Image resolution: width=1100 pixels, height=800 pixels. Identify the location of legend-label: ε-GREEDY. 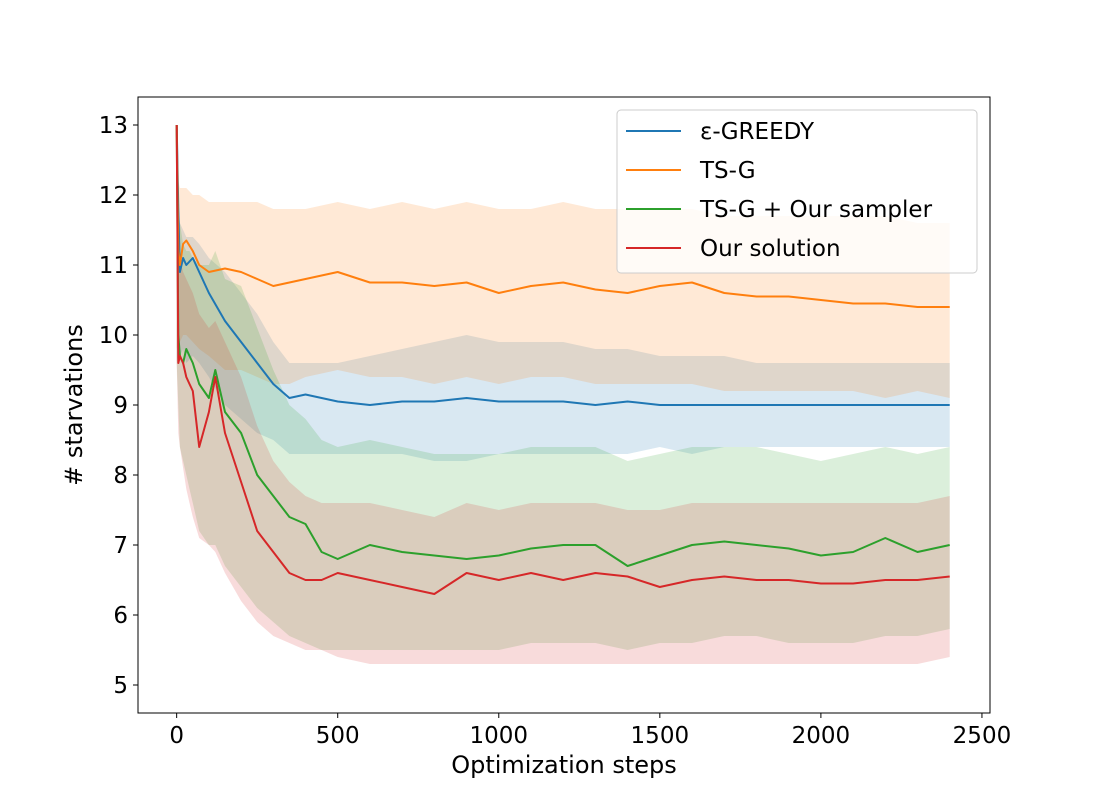
(757, 132).